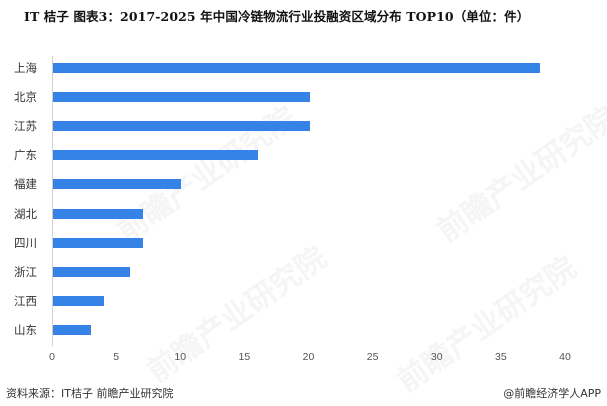 The image size is (607, 406). What do you see at coordinates (25, 184) in the screenshot?
I see `category-label: 福建` at bounding box center [25, 184].